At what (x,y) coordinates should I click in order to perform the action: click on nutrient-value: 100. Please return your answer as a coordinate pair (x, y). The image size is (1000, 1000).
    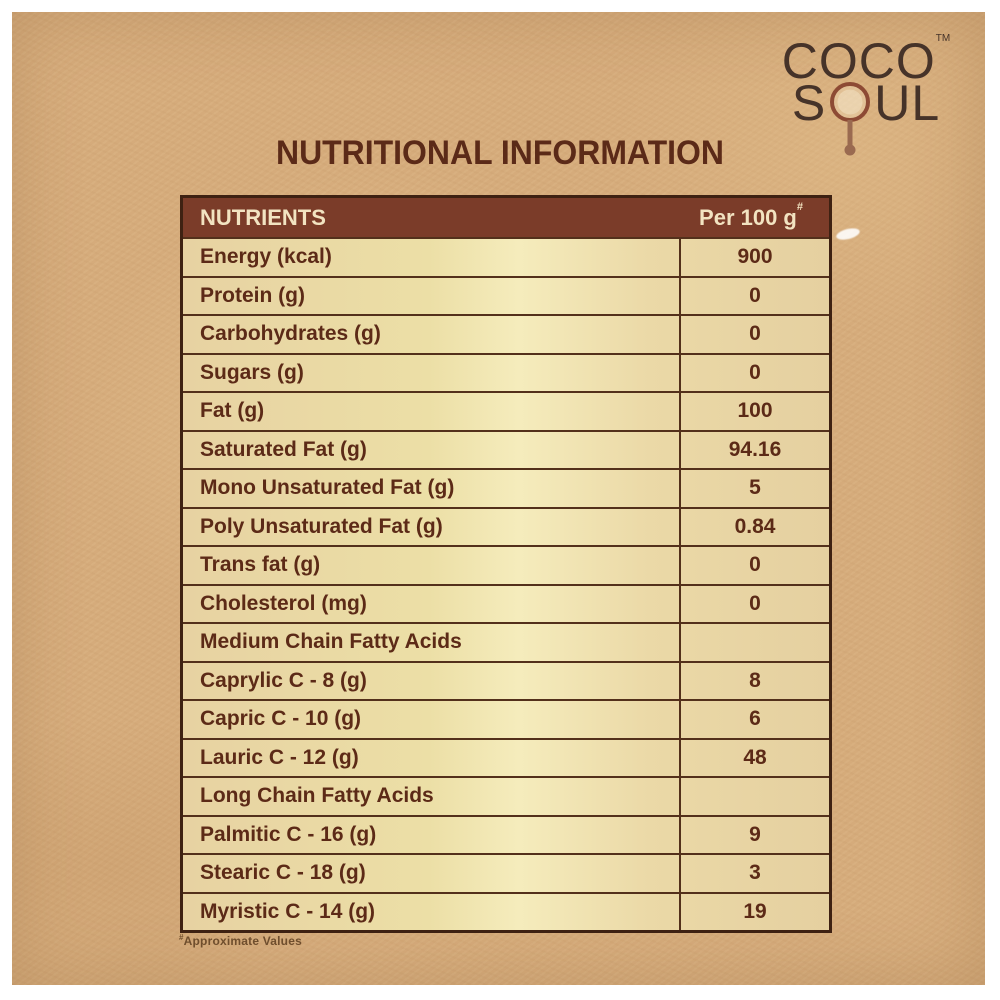
    Looking at the image, I should click on (754, 411).